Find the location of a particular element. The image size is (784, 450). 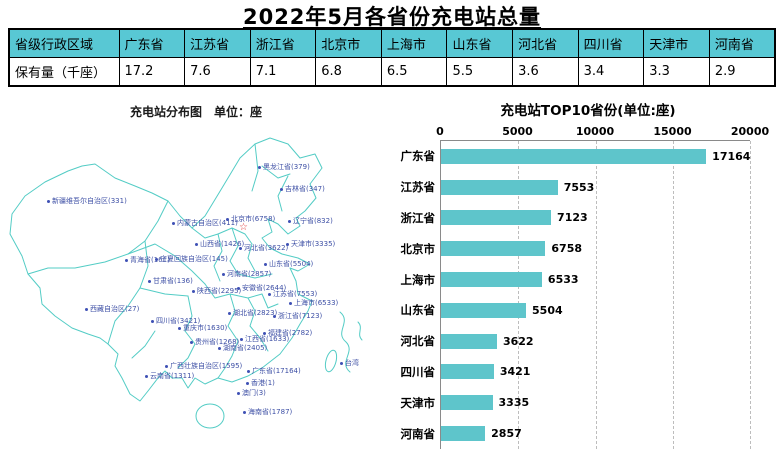

bar-category-label: 山东省 is located at coordinates (418, 310).